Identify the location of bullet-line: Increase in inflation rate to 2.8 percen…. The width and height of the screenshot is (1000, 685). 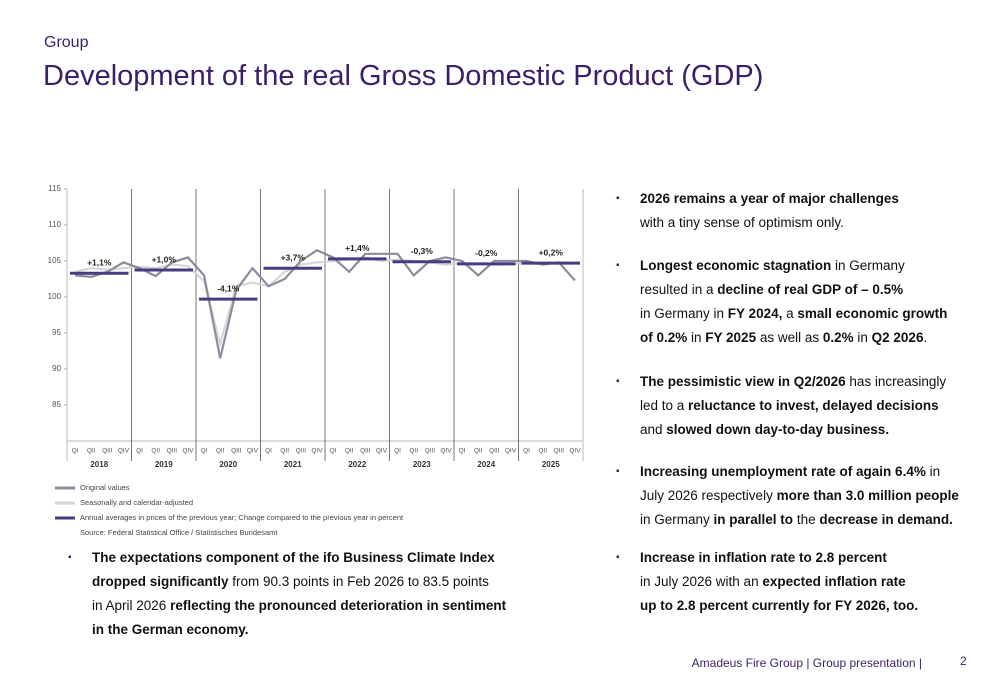
(779, 558).